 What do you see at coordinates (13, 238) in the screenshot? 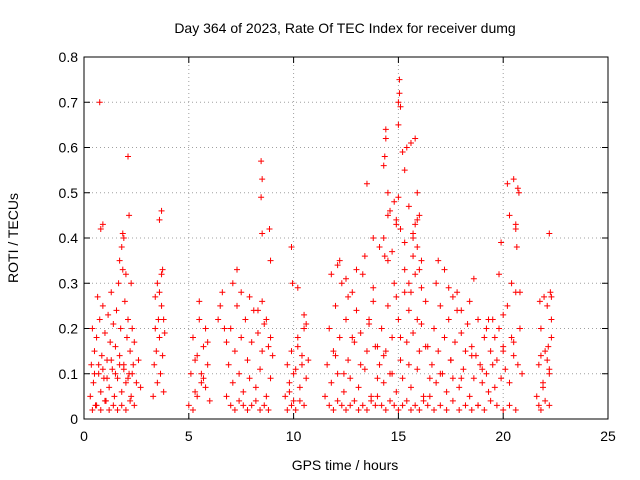
I see `y-axis-label: ROTI / TECUs` at bounding box center [13, 238].